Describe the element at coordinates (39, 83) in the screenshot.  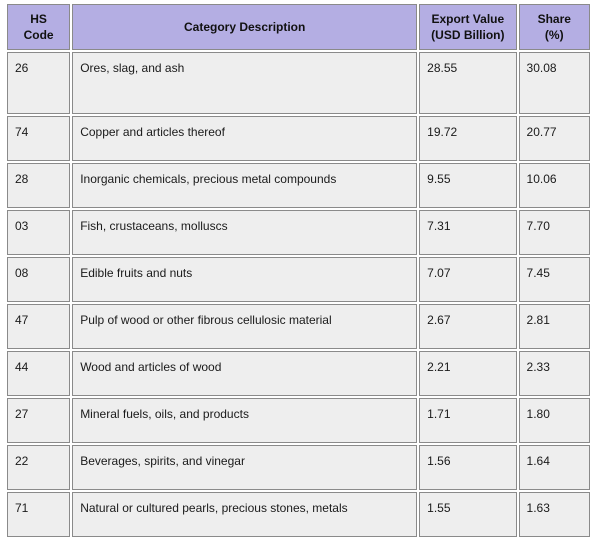
I see `hs-code-cell: 26` at that location.